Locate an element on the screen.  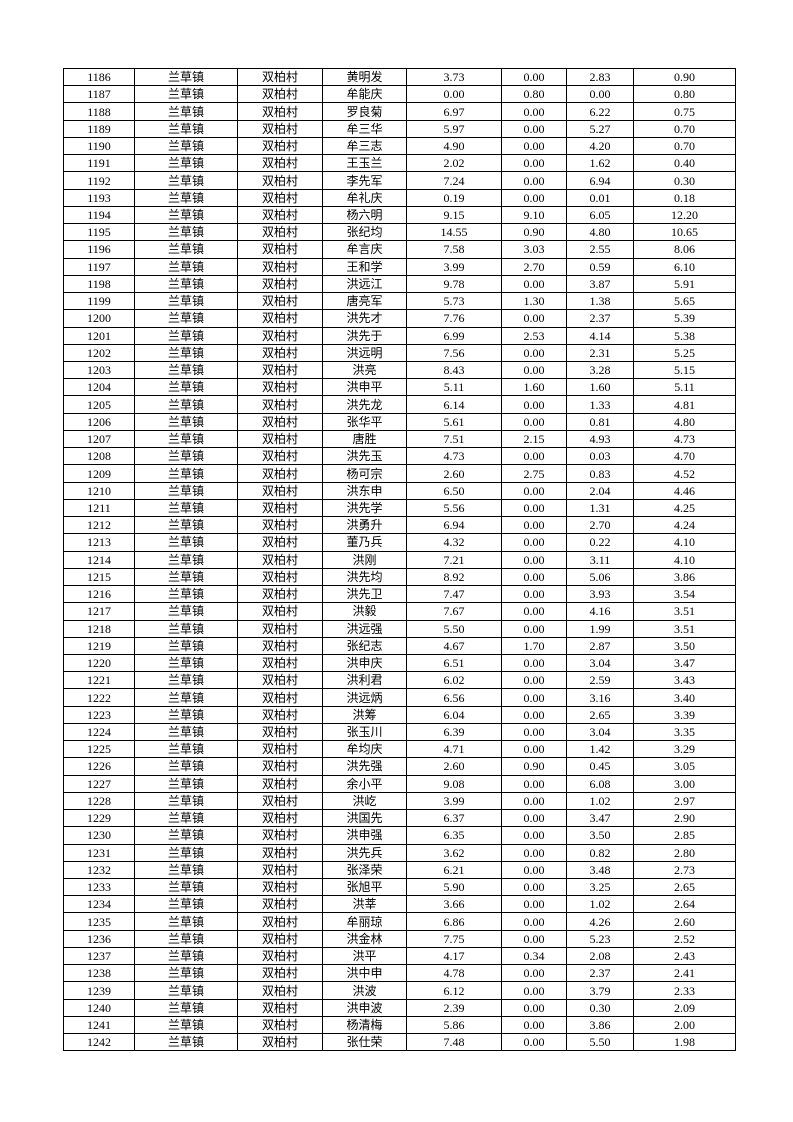
cell-person-name: 牟能庆 is located at coordinates (364, 94).